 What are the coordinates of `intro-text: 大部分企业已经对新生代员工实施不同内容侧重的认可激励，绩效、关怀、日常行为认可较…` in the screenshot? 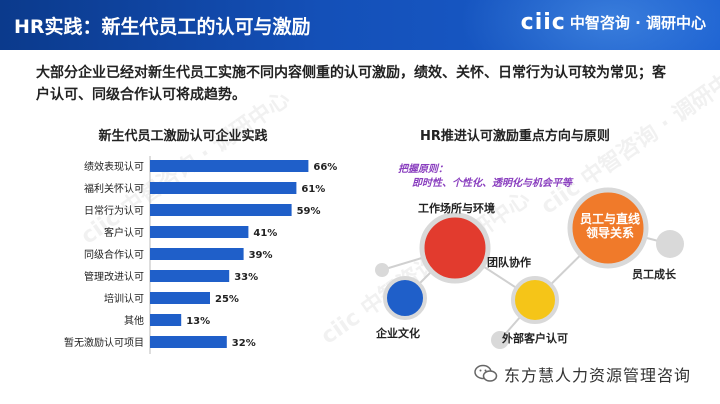 It's located at (351, 84).